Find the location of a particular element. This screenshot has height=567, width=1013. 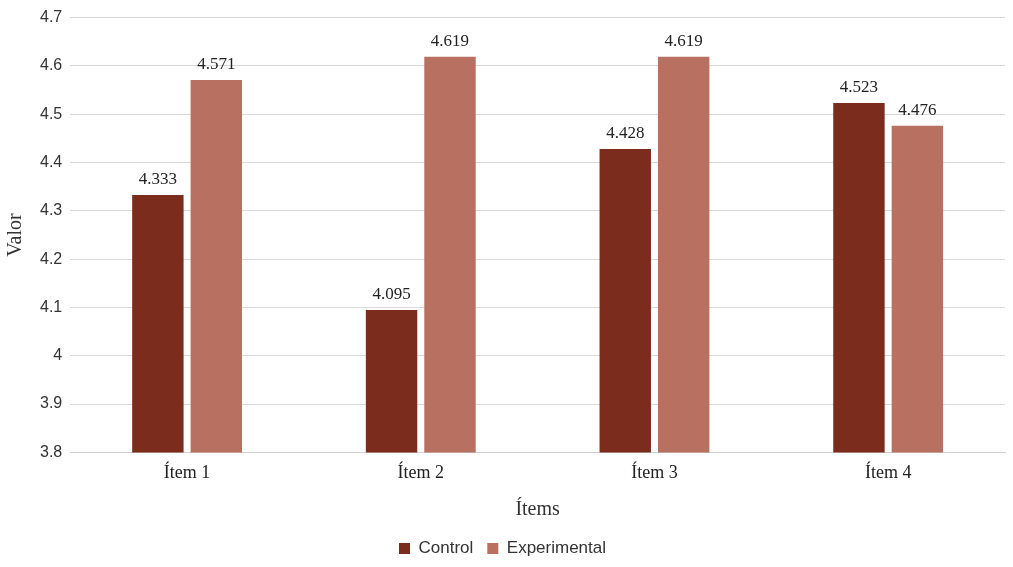

y-tick-label: 4.7 is located at coordinates (51, 17).